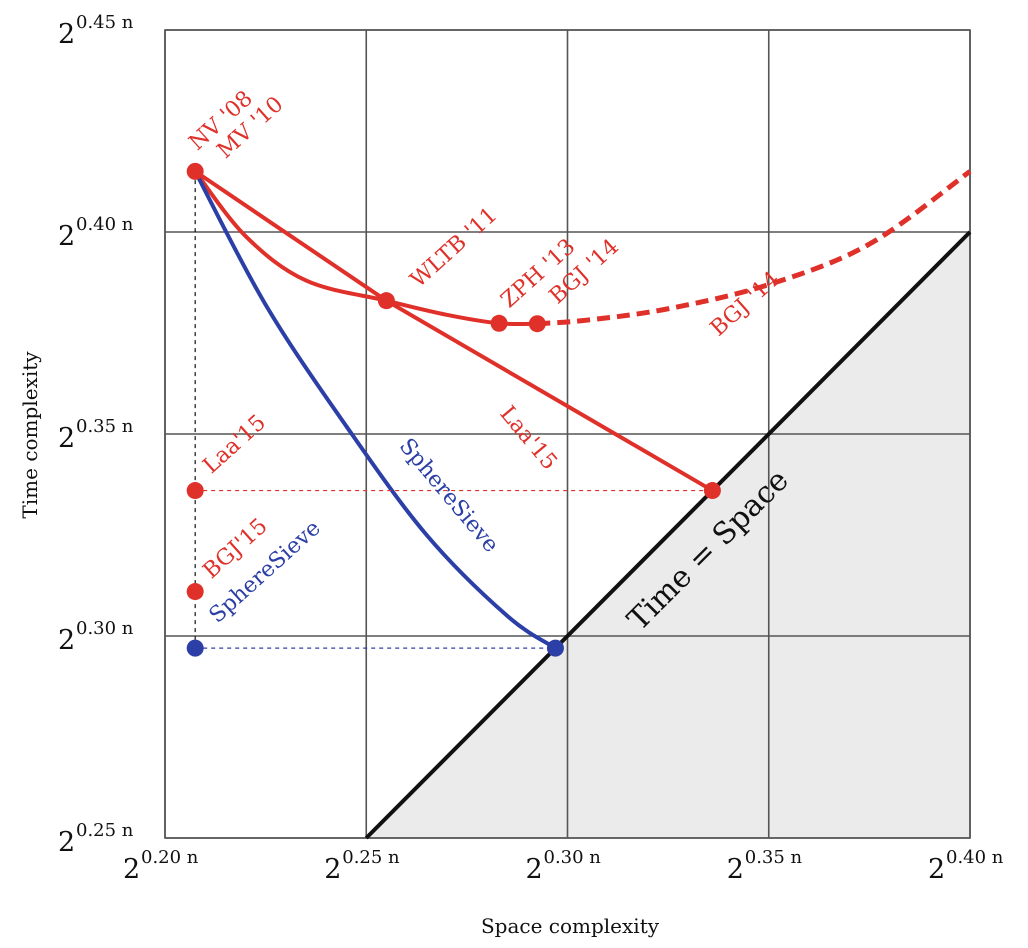 Image resolution: width=1028 pixels, height=948 pixels. Describe the element at coordinates (105, 224) in the screenshot. I see `y-tick-exponent: 0.40 n` at that location.